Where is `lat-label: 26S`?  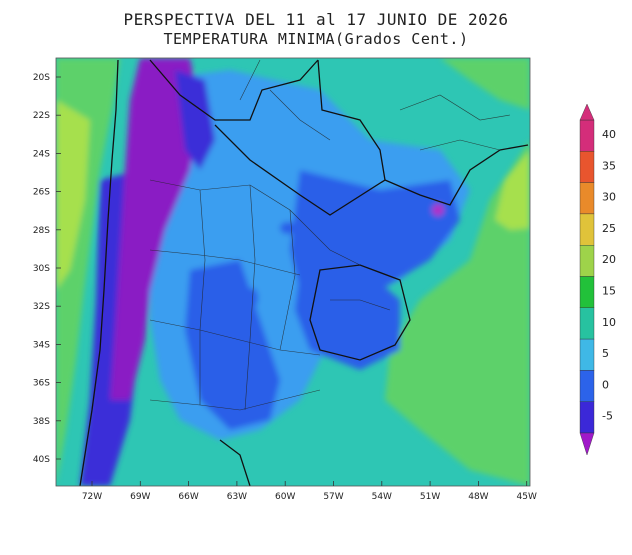
lat-label: 26S is located at coordinates (41, 193).